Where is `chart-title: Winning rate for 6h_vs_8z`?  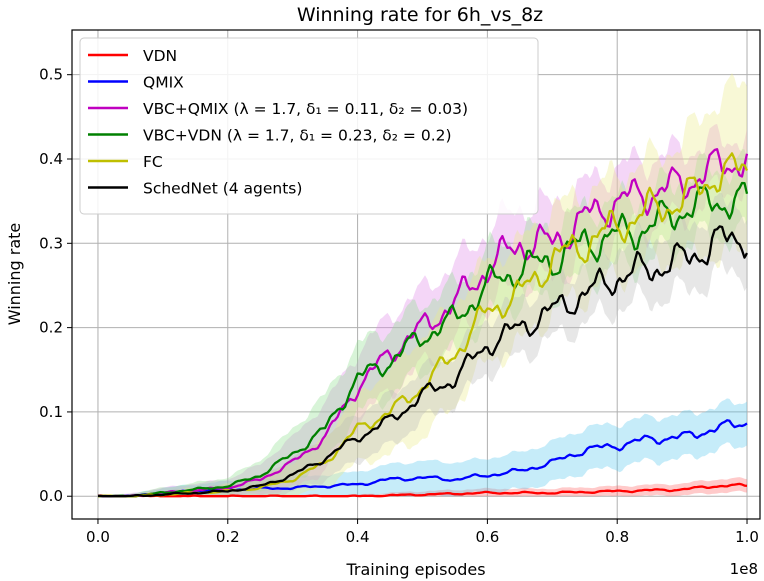
chart-title: Winning rate for 6h_vs_8z is located at coordinates (420, 15).